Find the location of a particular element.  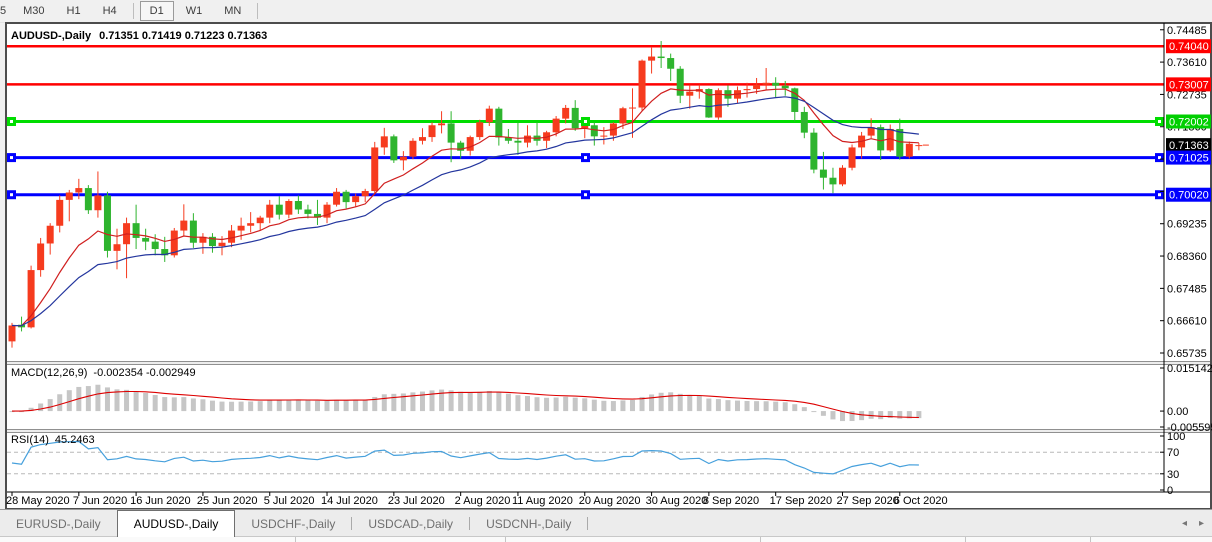

tab-usdcad-daily: USDCAD-,Daily is located at coordinates (411, 523).